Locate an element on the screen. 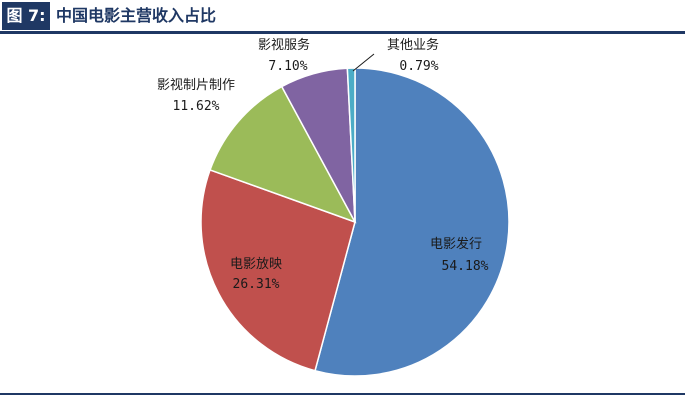 Image resolution: width=685 pixels, height=402 pixels. slice-label-value-services: 7.10% is located at coordinates (287, 66).